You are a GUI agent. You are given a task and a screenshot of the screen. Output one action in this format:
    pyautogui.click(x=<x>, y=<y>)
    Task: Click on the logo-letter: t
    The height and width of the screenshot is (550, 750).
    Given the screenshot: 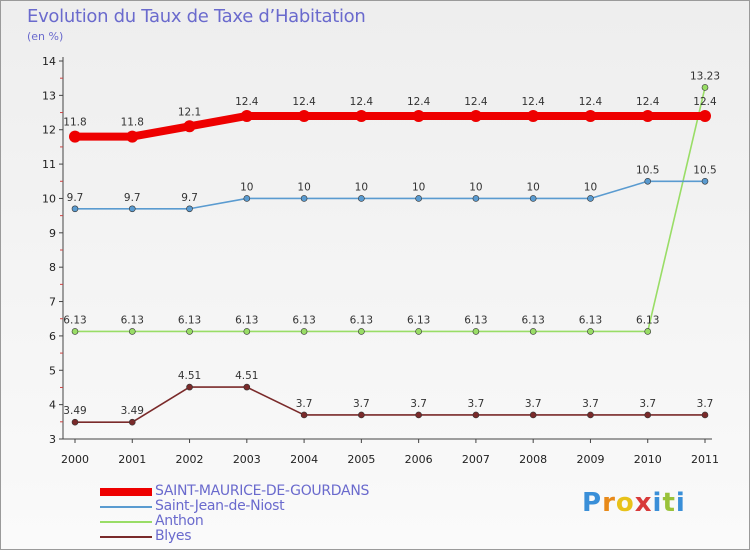 What is the action you would take?
    pyautogui.click(x=669, y=503)
    